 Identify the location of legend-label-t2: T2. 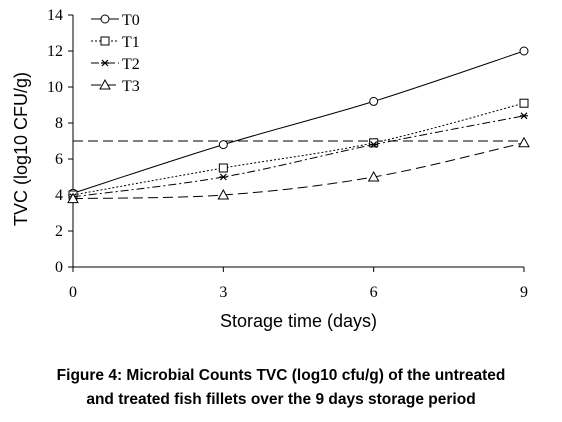
(131, 64).